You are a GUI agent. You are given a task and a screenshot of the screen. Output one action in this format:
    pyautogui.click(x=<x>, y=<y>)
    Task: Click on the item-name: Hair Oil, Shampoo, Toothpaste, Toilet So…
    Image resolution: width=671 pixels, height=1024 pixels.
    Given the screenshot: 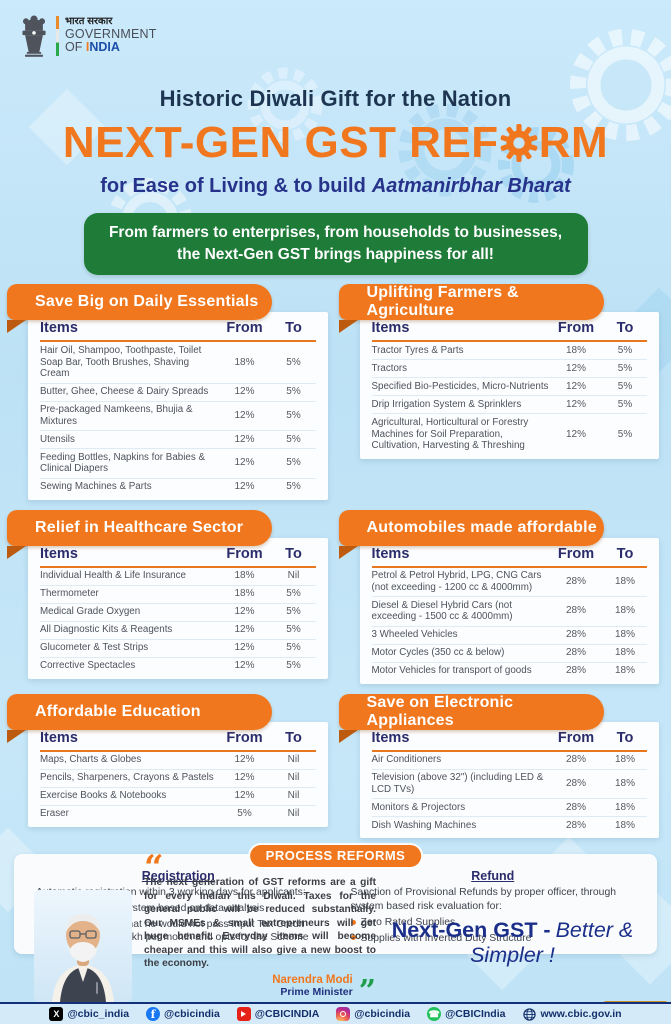 What is the action you would take?
    pyautogui.click(x=121, y=362)
    